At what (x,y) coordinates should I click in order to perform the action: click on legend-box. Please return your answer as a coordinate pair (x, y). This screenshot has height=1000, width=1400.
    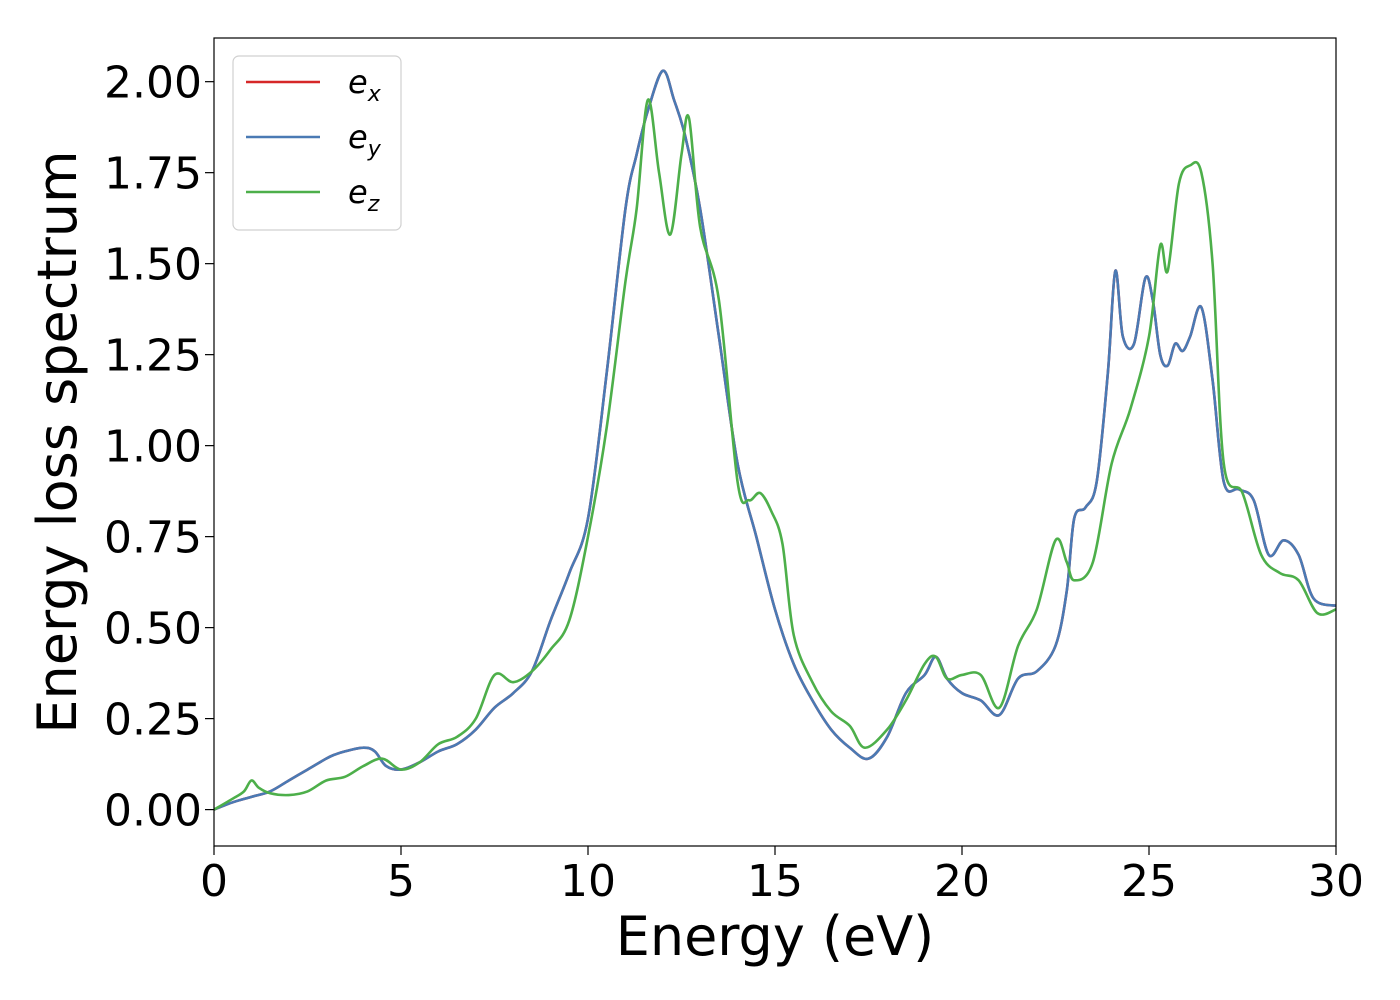
    Looking at the image, I should click on (317, 143).